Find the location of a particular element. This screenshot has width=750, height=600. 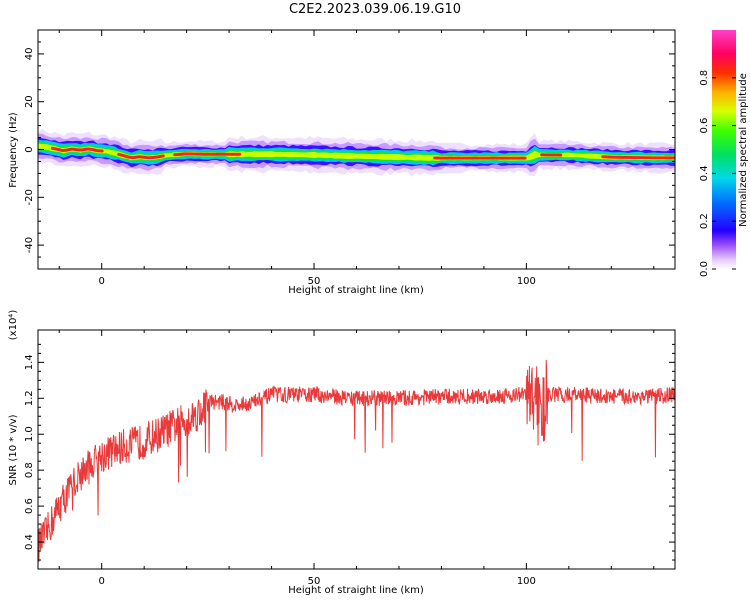

ridge-yellow is located at coordinates (356, 152).